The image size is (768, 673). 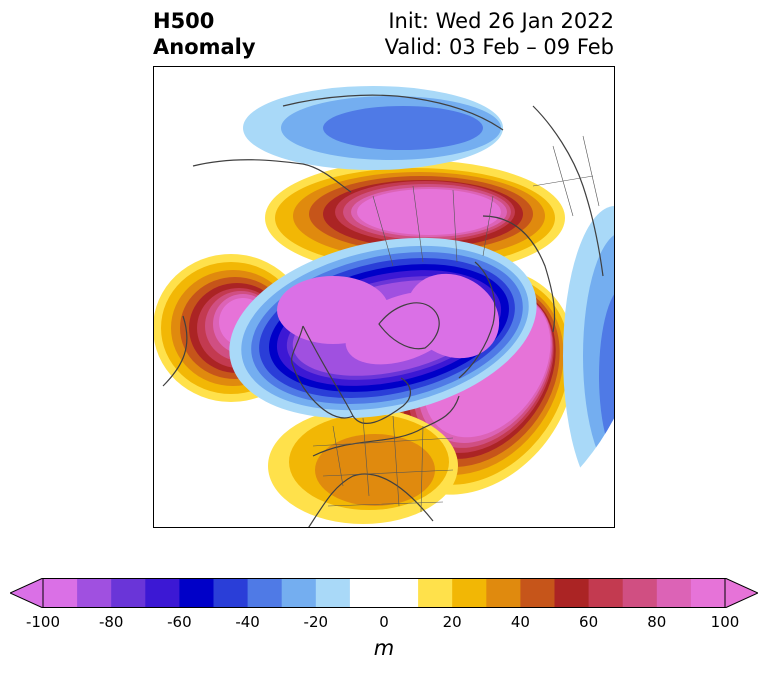 I want to click on colorbar-tick-label: 80, so click(x=657, y=622).